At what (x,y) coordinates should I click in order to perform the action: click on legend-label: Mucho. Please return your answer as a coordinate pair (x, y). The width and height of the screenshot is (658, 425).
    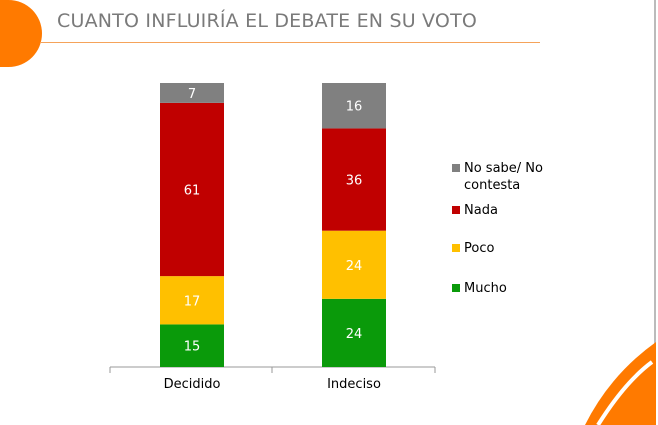
    Looking at the image, I should click on (485, 288).